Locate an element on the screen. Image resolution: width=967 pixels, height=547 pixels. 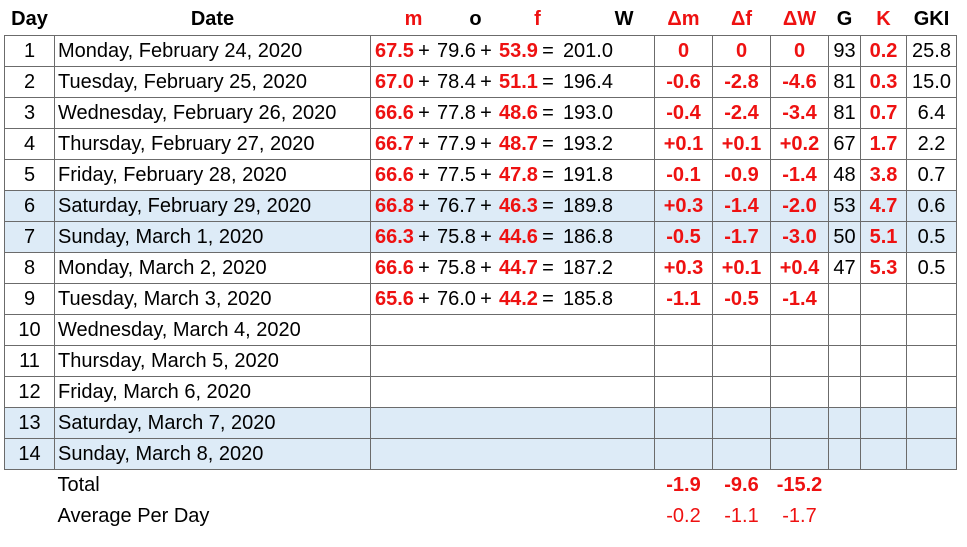
row-delta-f: -0.5 is located at coordinates (741, 299).